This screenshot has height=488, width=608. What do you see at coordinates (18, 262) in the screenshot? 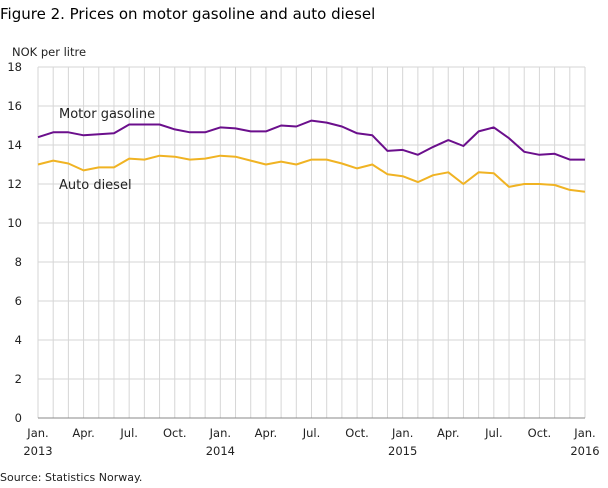
I see `y-tick-label: 8` at bounding box center [18, 262].